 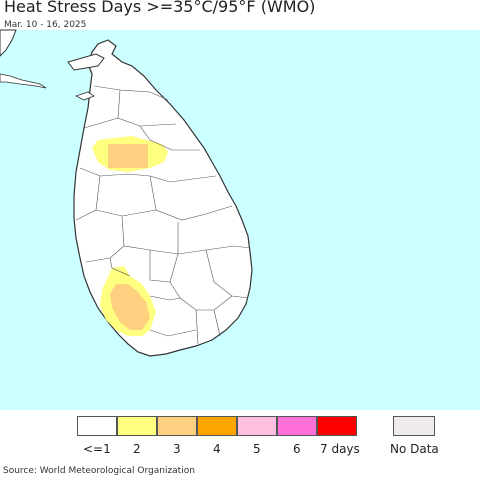 I want to click on legend-label-no-data: No Data, so click(x=414, y=449).